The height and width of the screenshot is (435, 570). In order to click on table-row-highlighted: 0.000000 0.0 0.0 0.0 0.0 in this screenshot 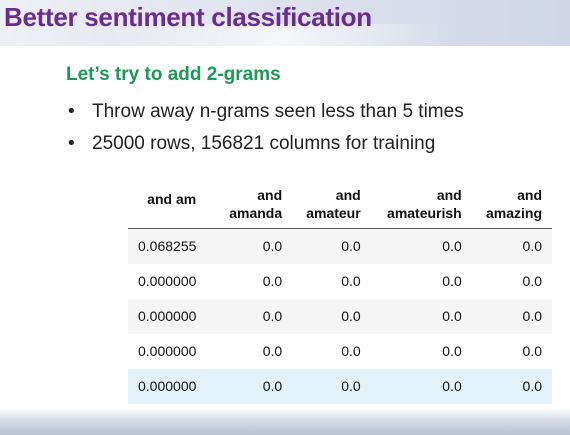, I will do `click(340, 386)`.